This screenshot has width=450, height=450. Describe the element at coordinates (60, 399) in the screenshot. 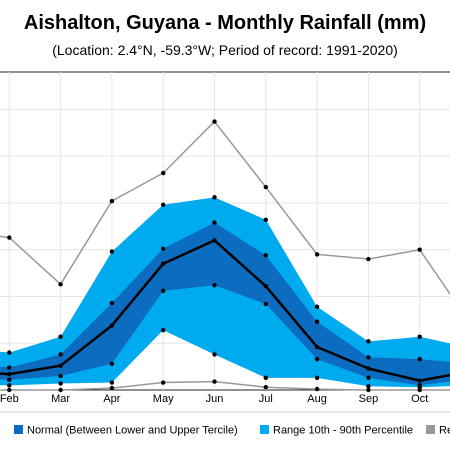

I see `x-tick-label: Mar` at that location.